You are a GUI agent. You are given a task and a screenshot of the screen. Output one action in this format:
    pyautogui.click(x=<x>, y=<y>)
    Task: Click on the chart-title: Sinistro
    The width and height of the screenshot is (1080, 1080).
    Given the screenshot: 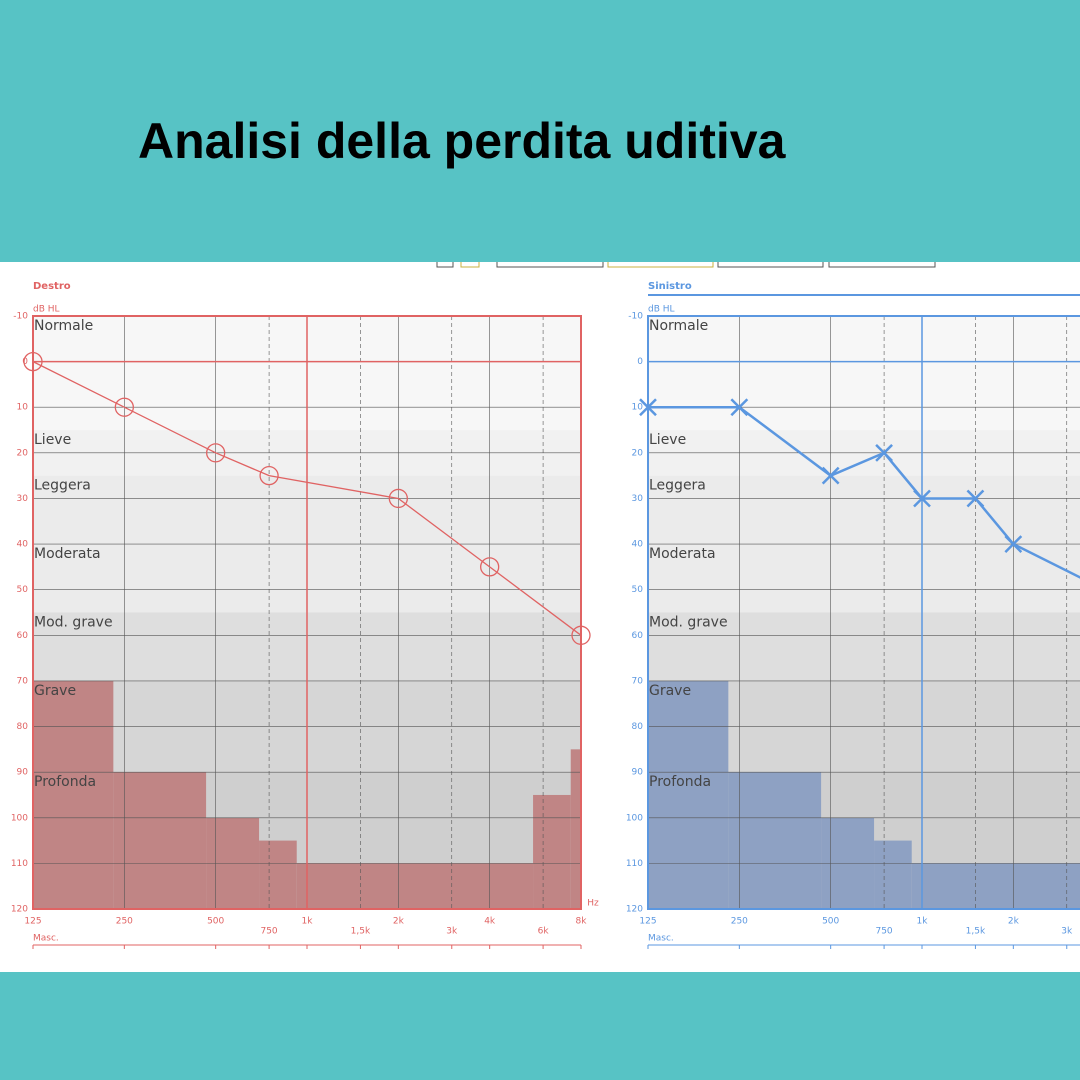 What is the action you would take?
    pyautogui.click(x=670, y=286)
    